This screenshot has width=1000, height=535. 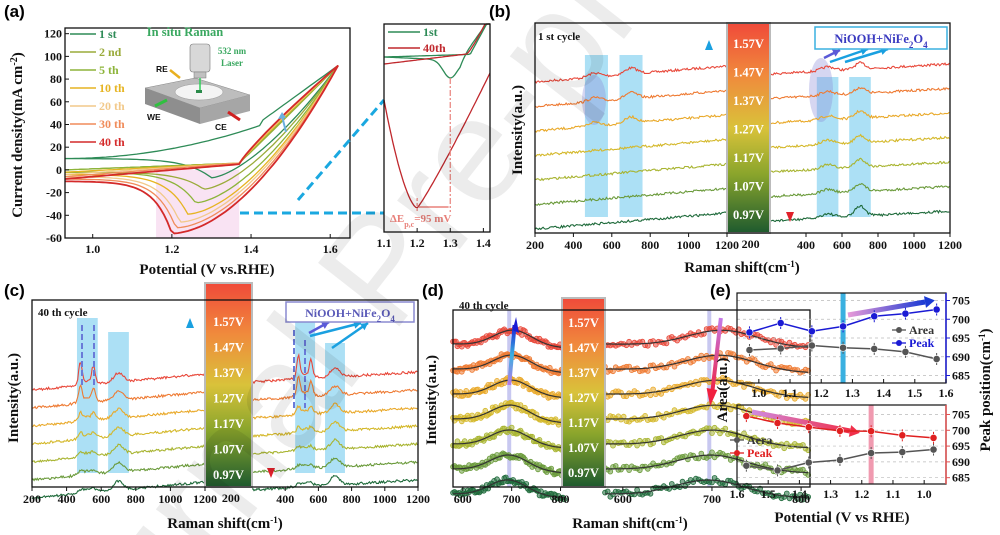 What do you see at coordinates (112, 142) in the screenshot?
I see `legend-label-a: 40 th` at bounding box center [112, 142].